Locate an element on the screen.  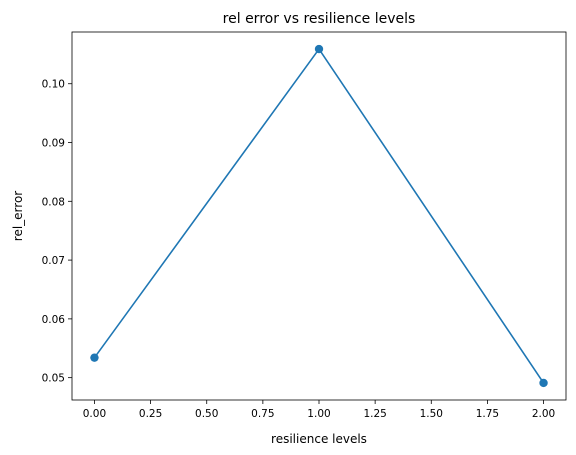
y-tick-label: 0.05 is located at coordinates (53, 379).